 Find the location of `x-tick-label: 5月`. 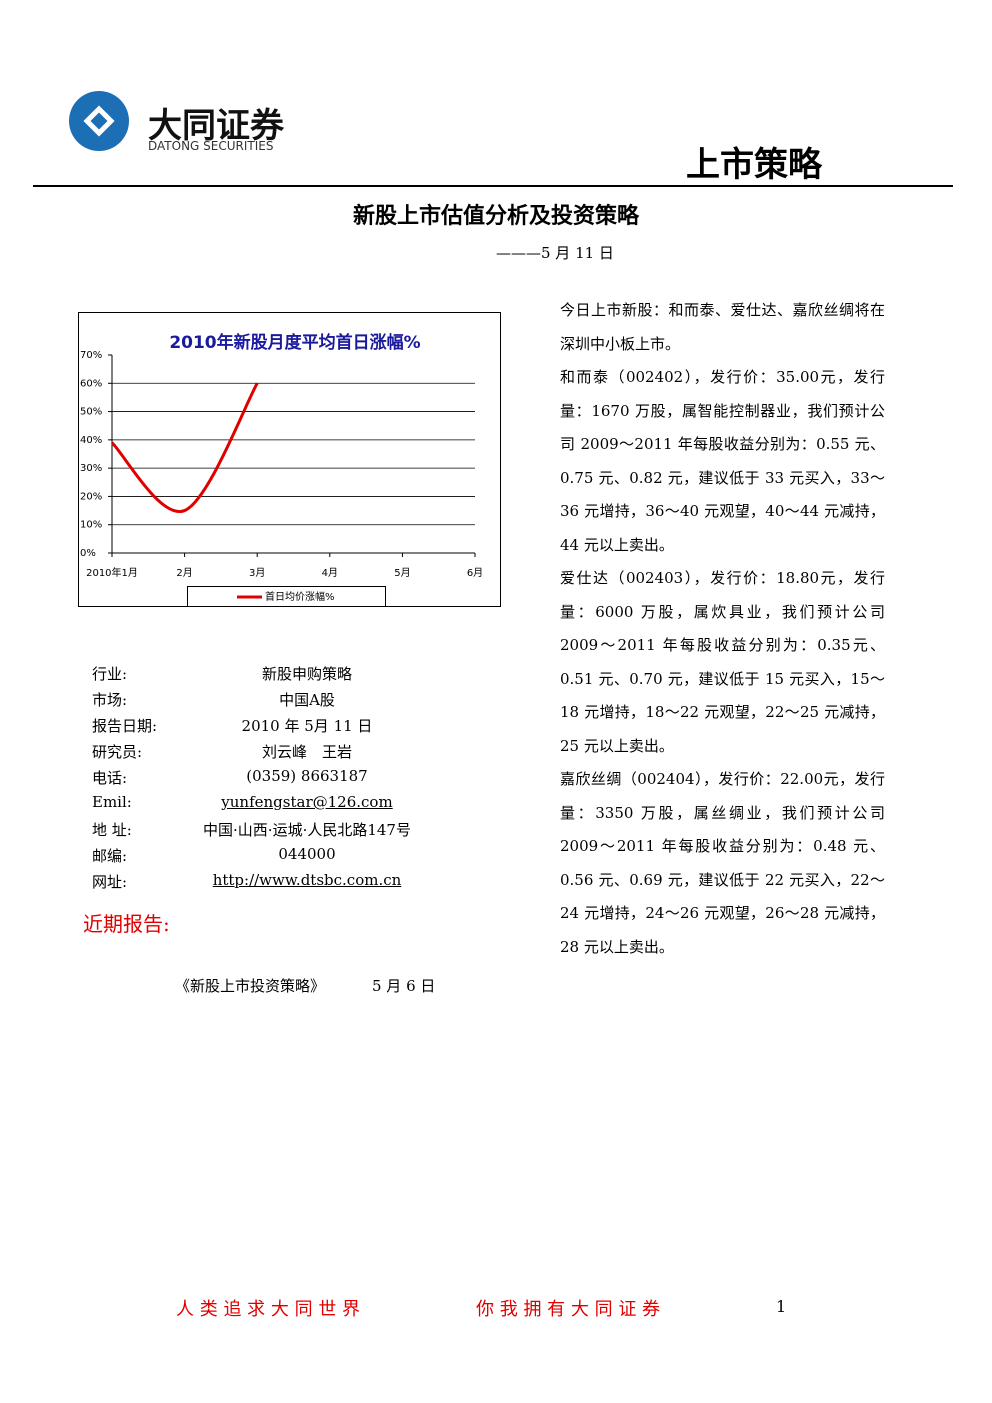

x-tick-label: 5月 is located at coordinates (402, 573).